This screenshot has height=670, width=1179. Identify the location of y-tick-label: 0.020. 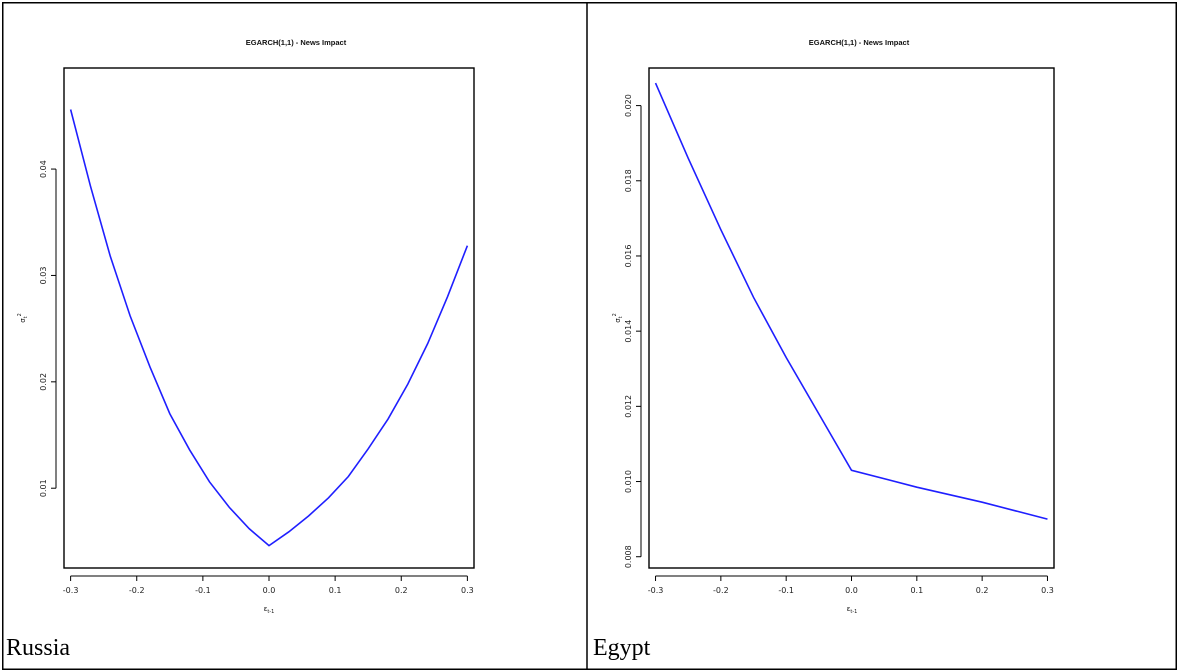
(628, 105).